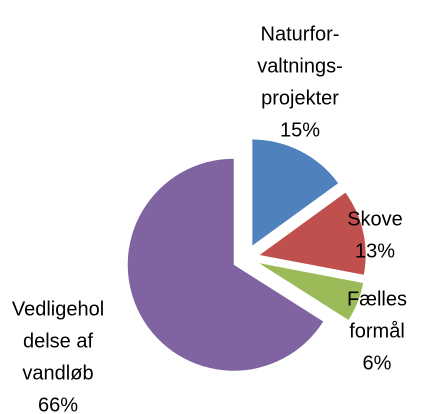  Describe the element at coordinates (300, 66) in the screenshot. I see `slice-label: valtnings-` at that location.